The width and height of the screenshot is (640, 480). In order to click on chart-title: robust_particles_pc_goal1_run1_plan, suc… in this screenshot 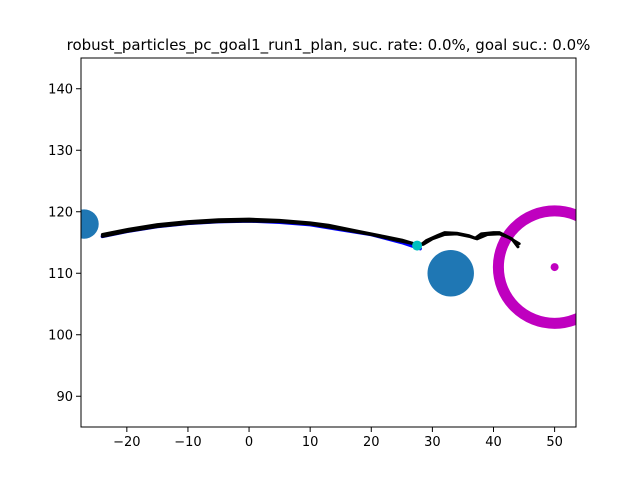, I will do `click(329, 45)`.